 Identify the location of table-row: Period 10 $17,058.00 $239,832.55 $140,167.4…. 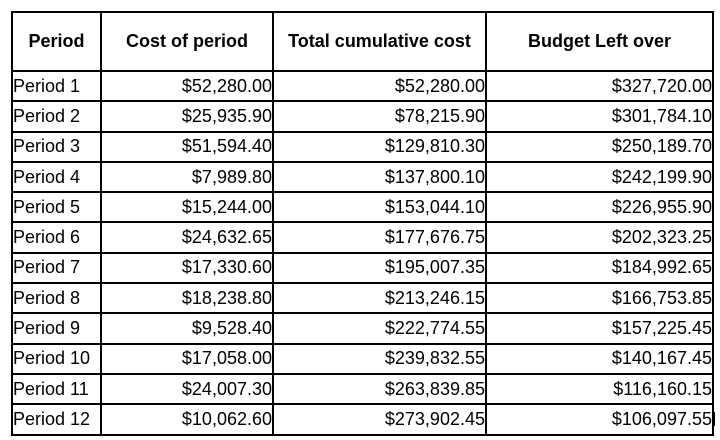
(362, 358).